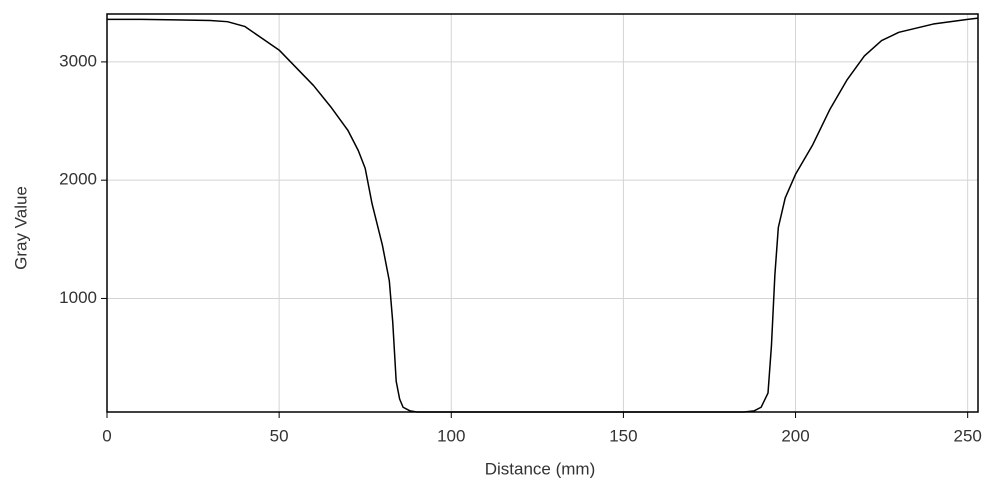 The width and height of the screenshot is (989, 488). I want to click on y-tick-label: 2000, so click(78, 179).